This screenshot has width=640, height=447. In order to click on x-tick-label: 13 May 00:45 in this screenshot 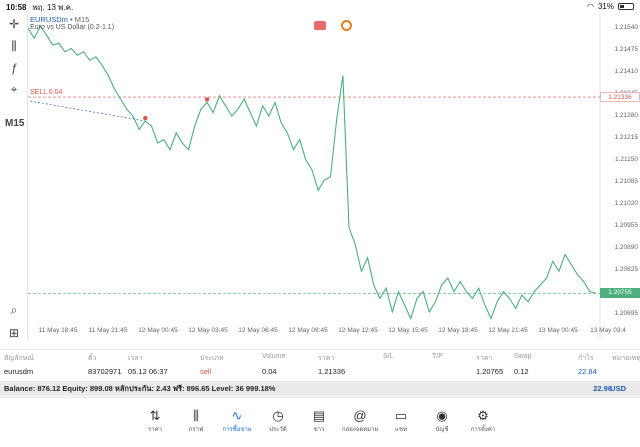, I will do `click(558, 330)`.